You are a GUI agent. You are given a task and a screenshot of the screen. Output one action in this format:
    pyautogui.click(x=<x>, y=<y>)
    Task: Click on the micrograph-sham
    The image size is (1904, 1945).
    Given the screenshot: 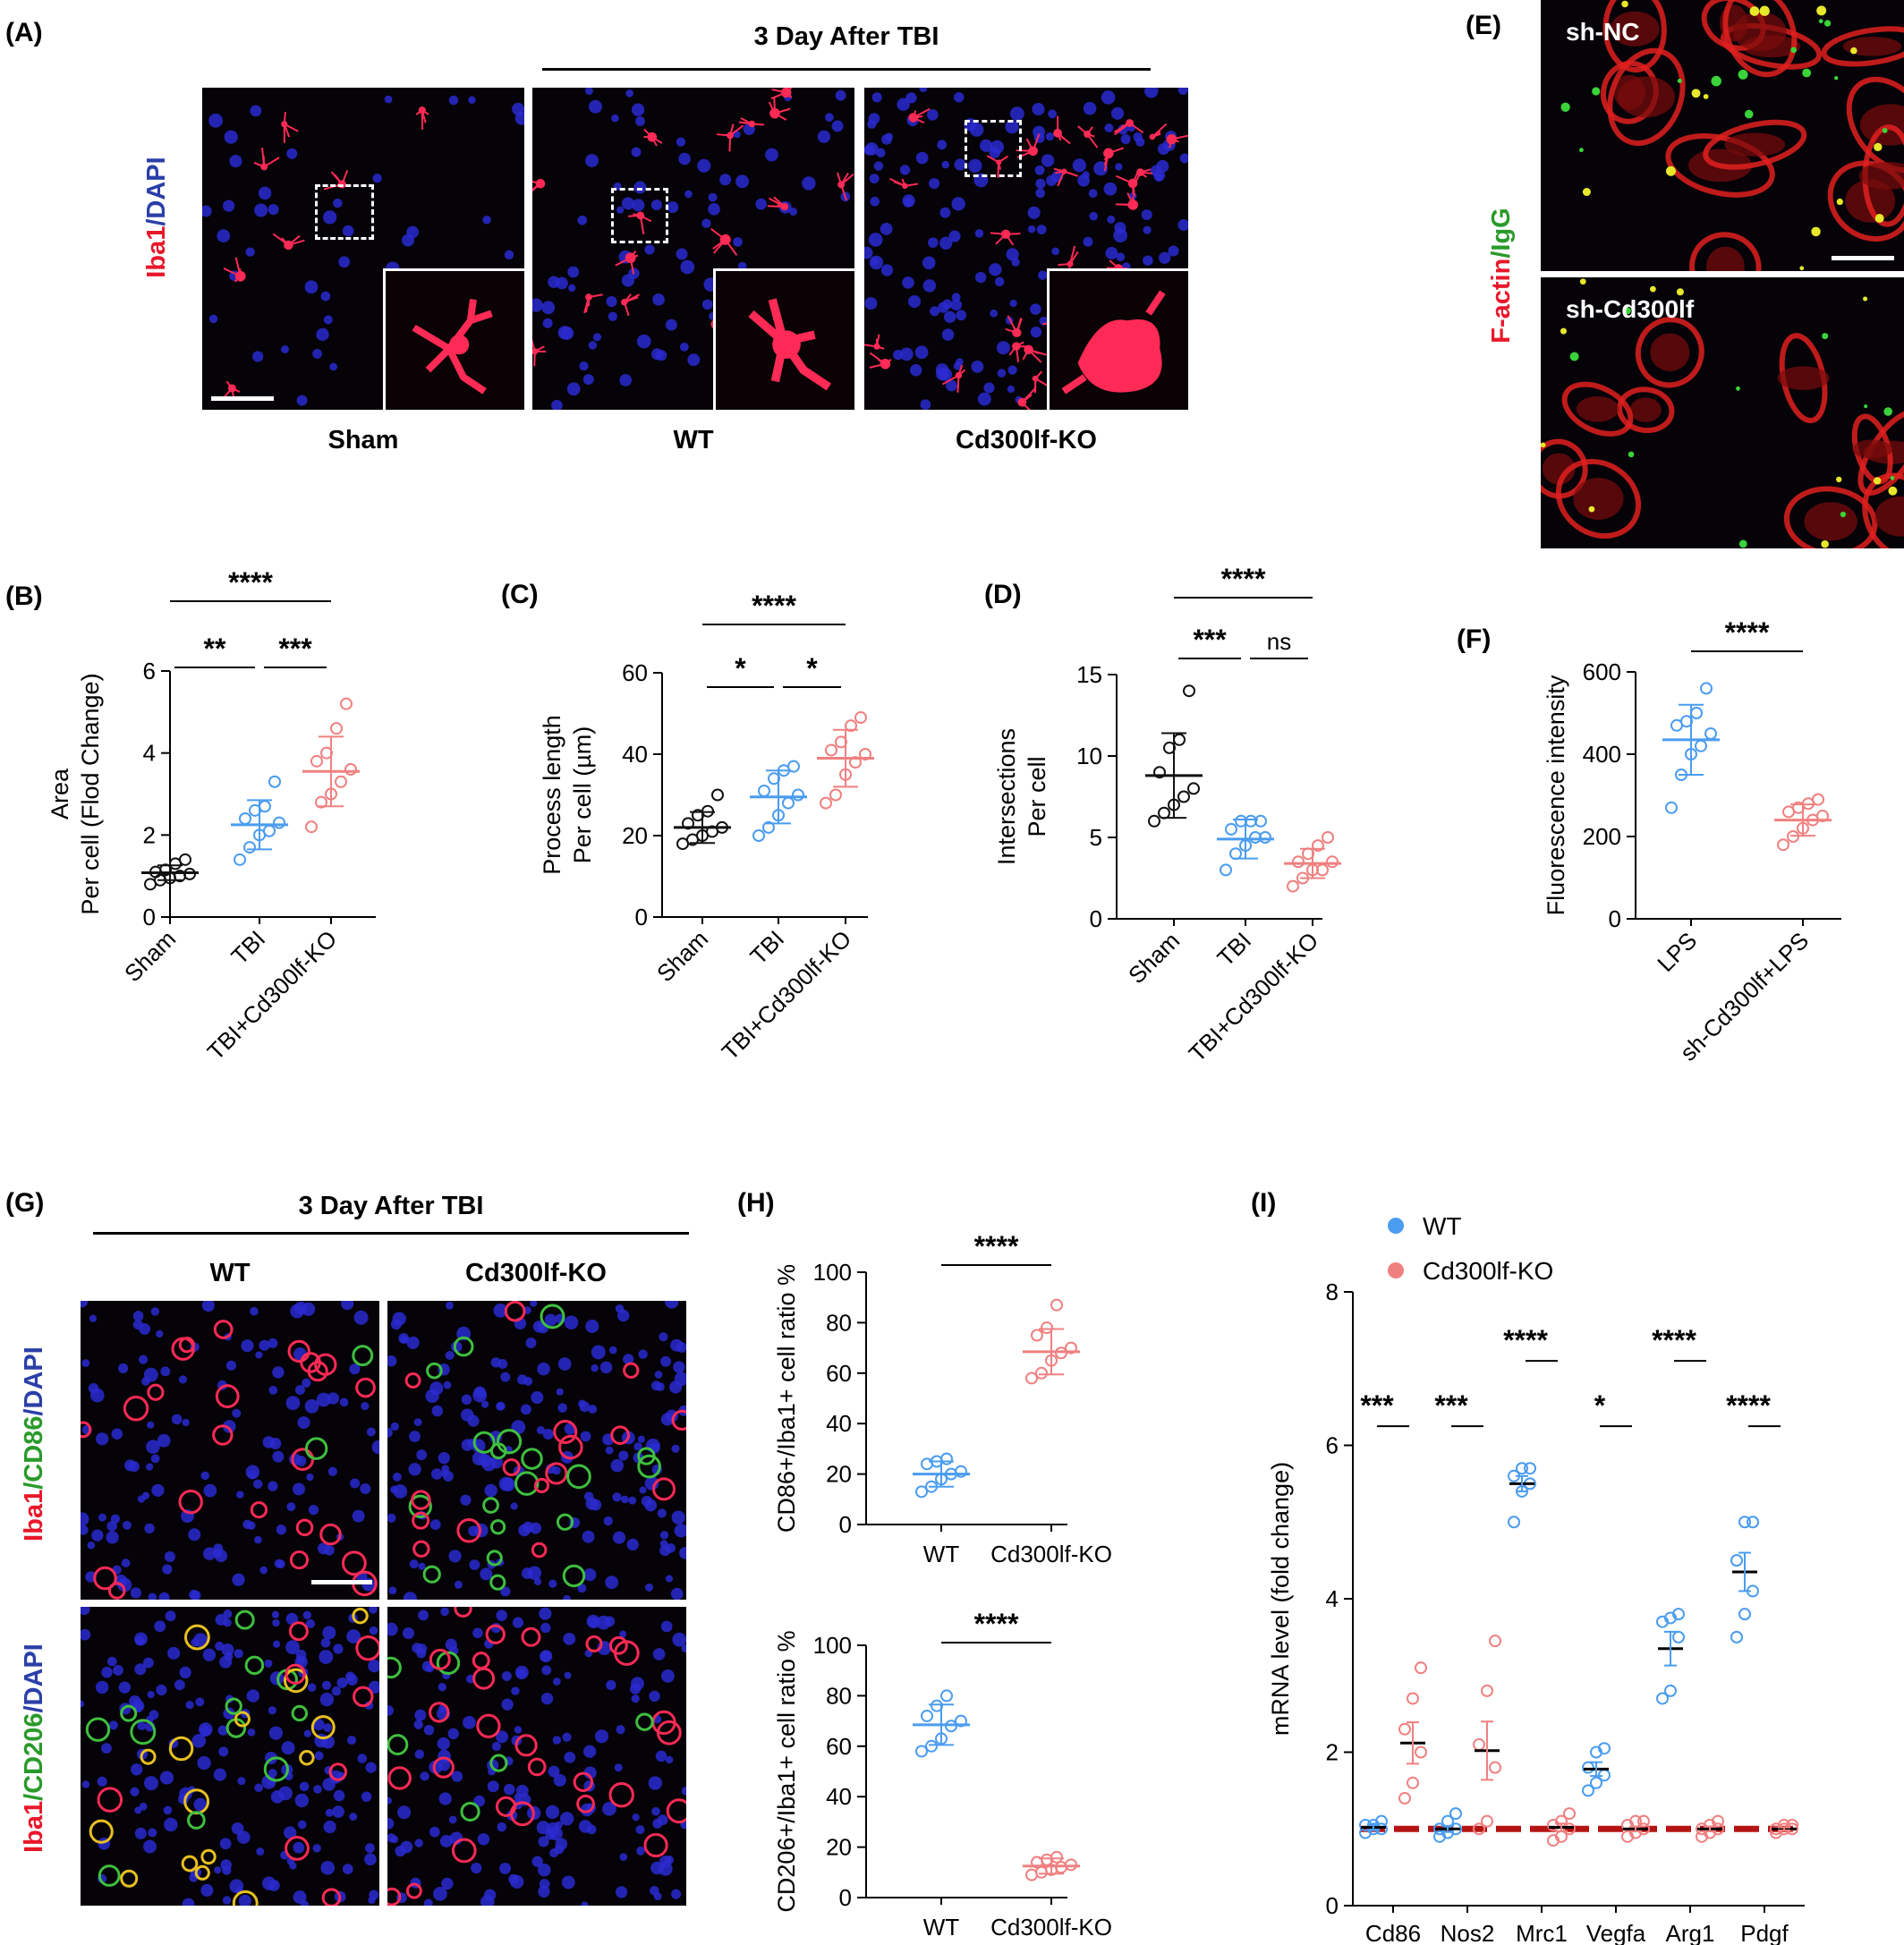 What is the action you would take?
    pyautogui.click(x=363, y=249)
    